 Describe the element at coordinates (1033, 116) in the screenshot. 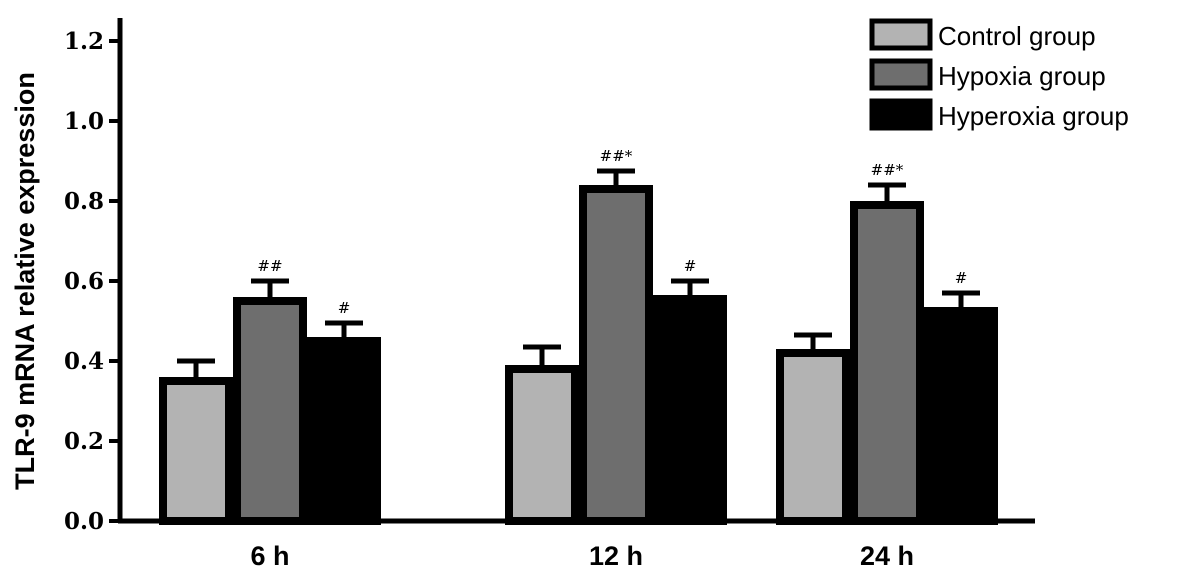

I see `legend-label: Hyperoxia group` at that location.